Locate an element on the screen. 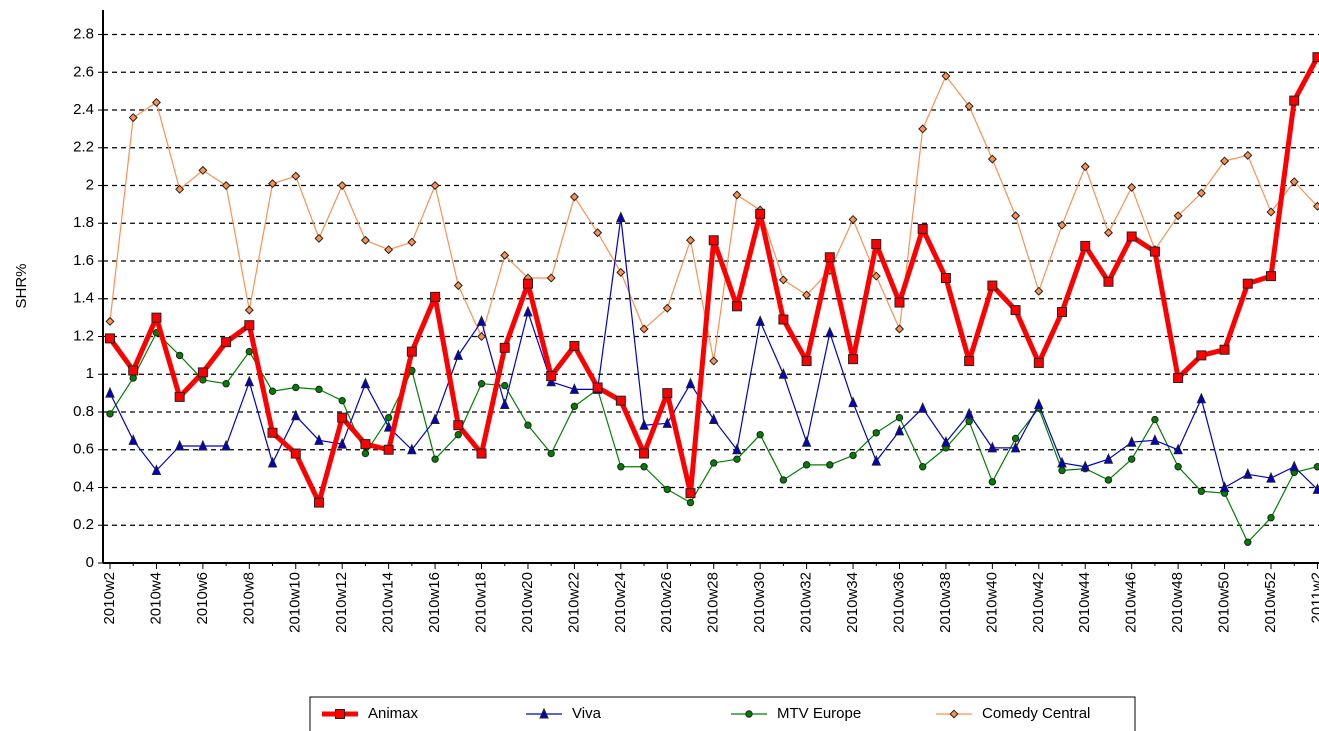  legend-box is located at coordinates (722, 713).